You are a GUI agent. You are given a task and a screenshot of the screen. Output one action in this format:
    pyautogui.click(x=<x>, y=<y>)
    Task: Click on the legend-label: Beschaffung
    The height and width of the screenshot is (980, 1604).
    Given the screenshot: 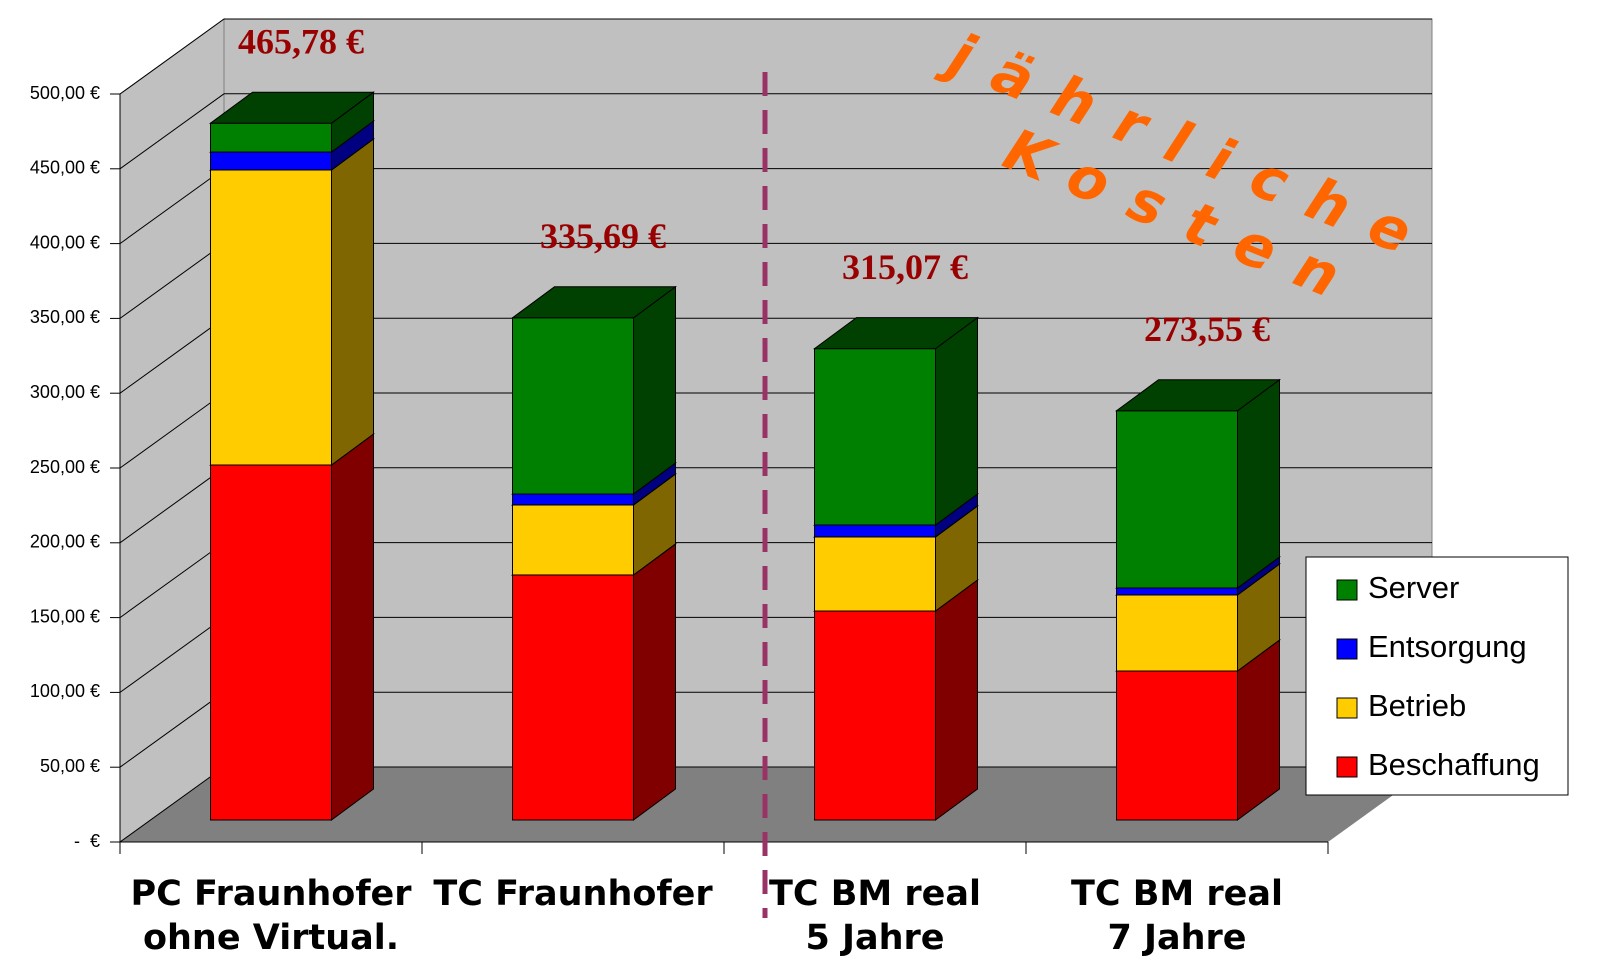 What is the action you would take?
    pyautogui.click(x=1454, y=764)
    